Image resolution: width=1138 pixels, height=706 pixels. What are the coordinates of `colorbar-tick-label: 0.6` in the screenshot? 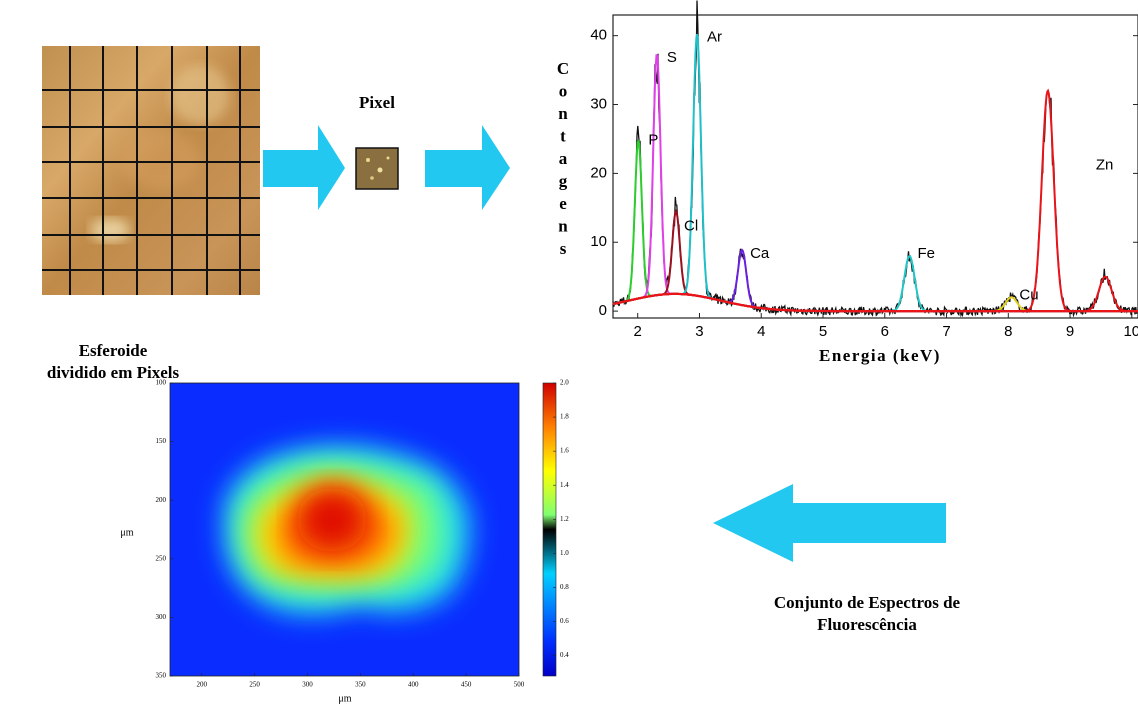 It's located at (564, 621).